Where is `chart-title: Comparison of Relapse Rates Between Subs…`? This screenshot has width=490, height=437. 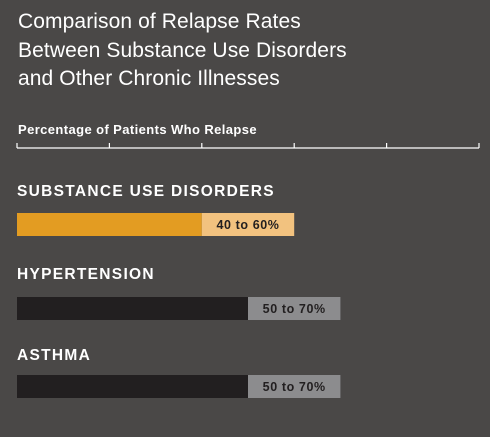 chart-title: Comparison of Relapse Rates Between Subs… is located at coordinates (182, 51).